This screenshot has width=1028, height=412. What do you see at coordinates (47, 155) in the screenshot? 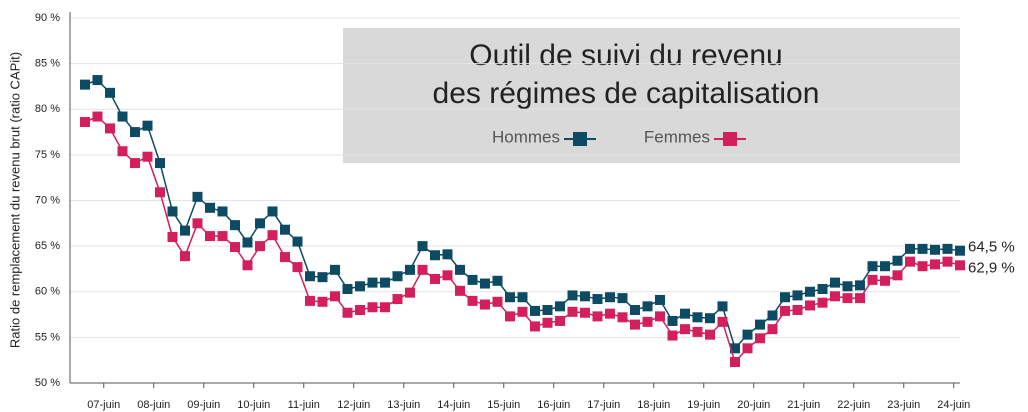
I see `y-tick-label: 75 %` at bounding box center [47, 155].